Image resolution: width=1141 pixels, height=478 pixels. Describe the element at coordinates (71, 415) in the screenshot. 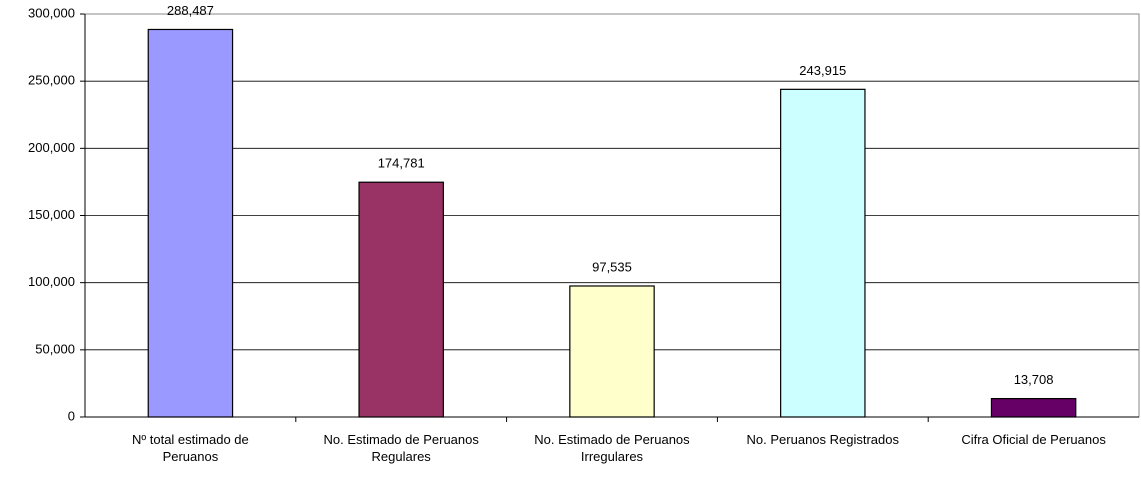

I see `y-tick-label: 0` at that location.